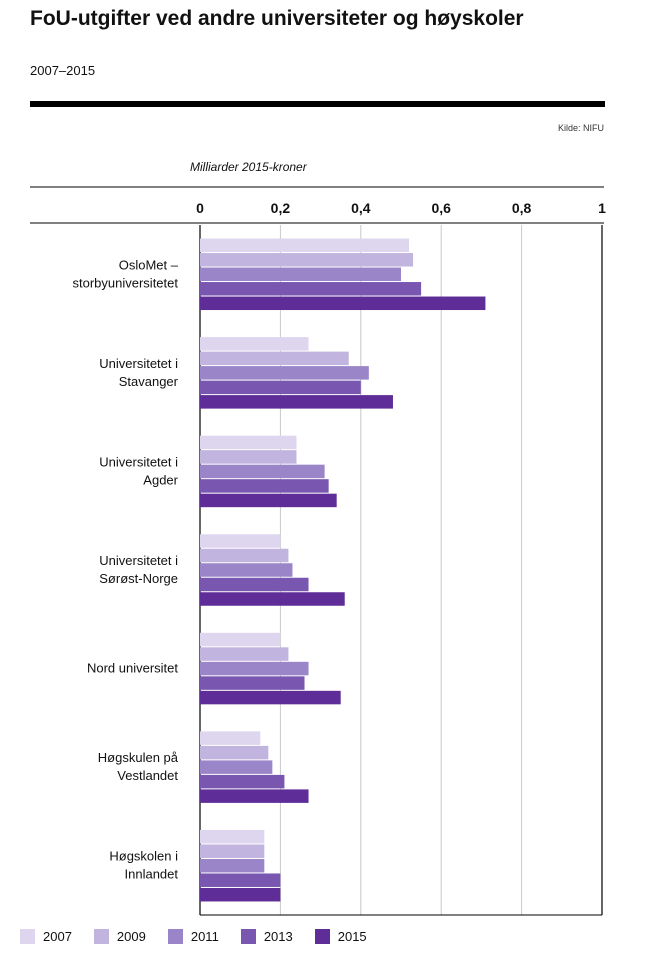 The width and height of the screenshot is (656, 963). What do you see at coordinates (200, 208) in the screenshot?
I see `x-tick-label: 0` at bounding box center [200, 208].